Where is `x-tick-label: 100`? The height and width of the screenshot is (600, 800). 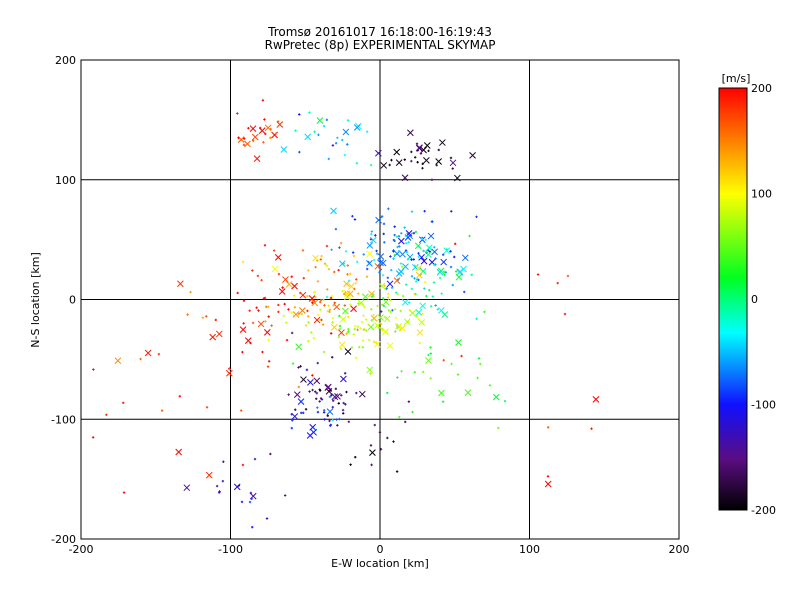
x-tick-label: 100 is located at coordinates (529, 549).